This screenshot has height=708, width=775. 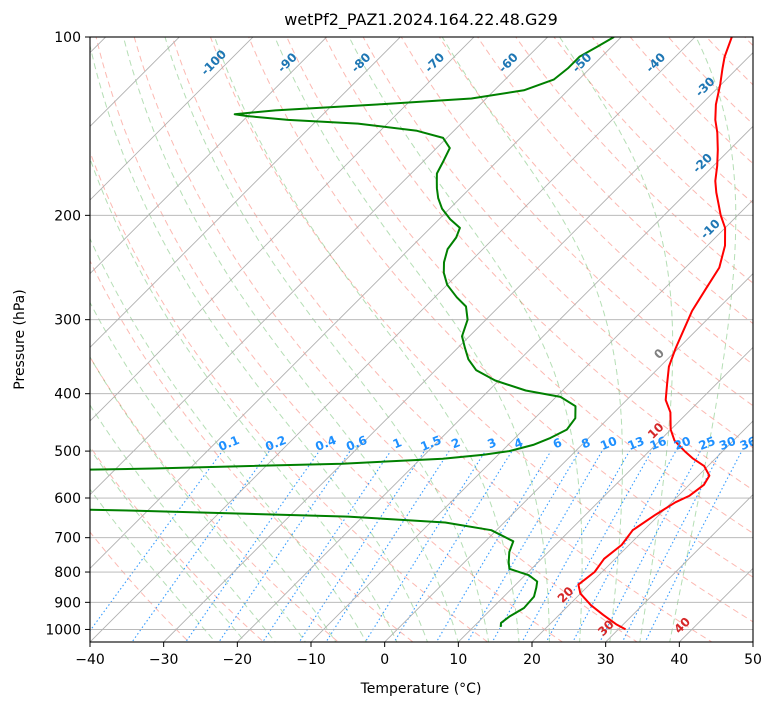 What do you see at coordinates (658, 443) in the screenshot?
I see `mixing-ratio-label: 16` at bounding box center [658, 443].